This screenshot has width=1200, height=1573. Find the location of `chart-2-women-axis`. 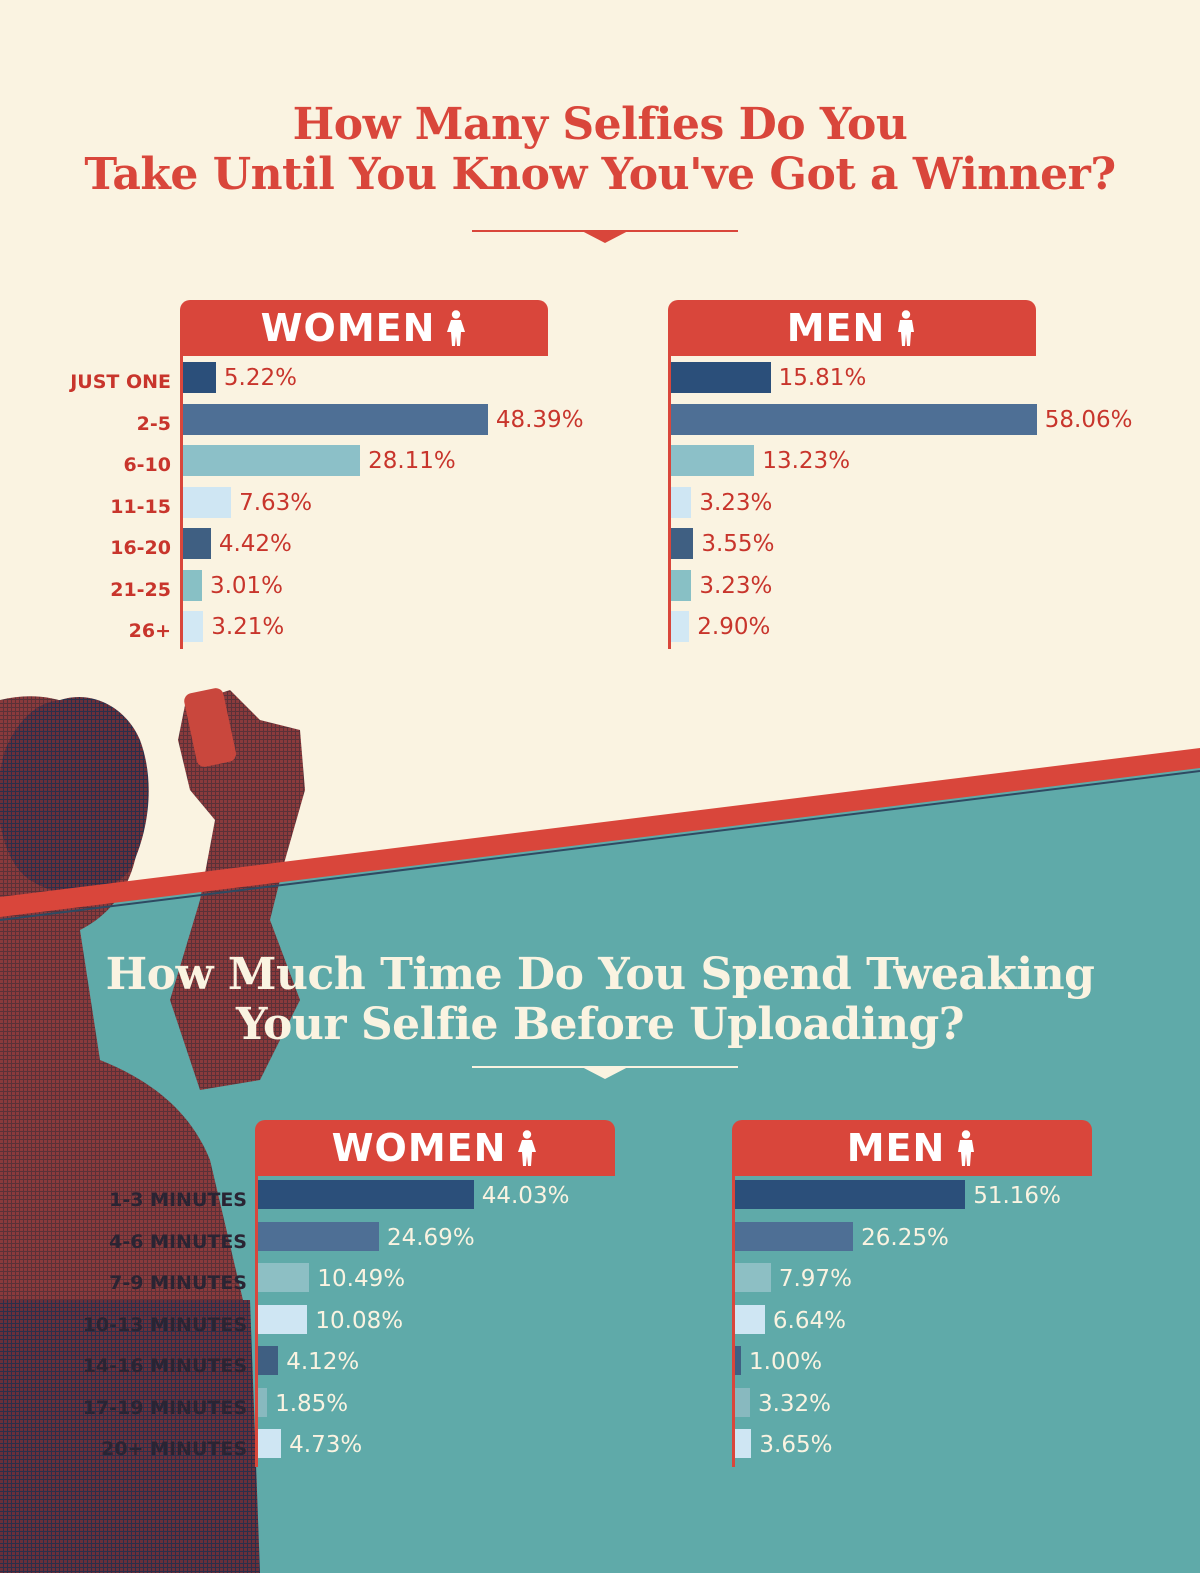

chart-2-women-axis is located at coordinates (256, 1321).